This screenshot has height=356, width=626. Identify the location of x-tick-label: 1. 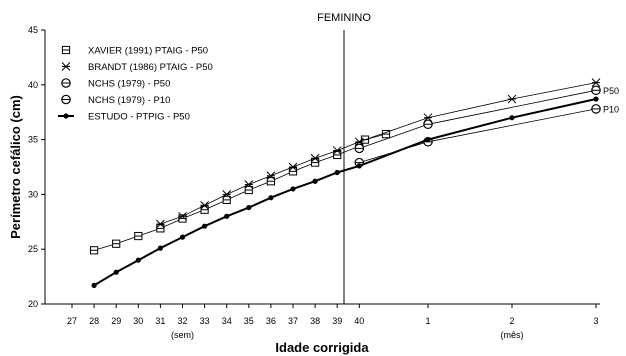
(427, 321).